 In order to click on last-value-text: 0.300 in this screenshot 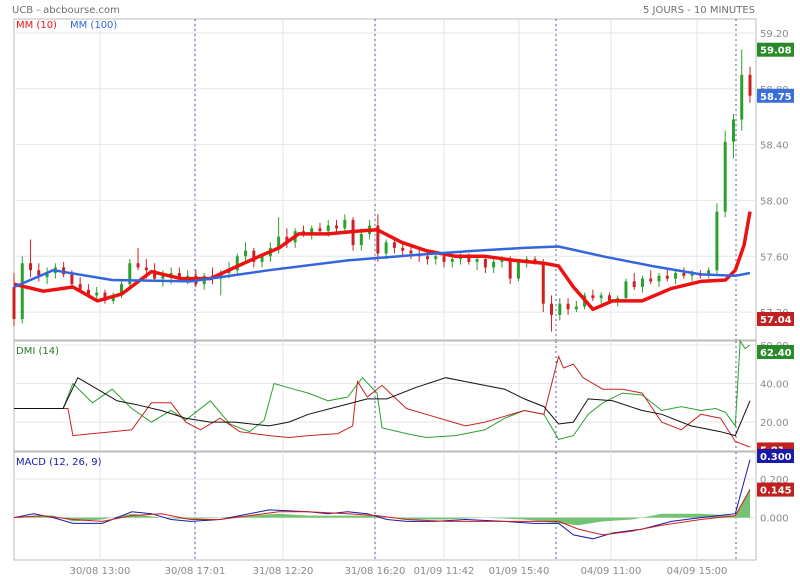, I will do `click(776, 457)`.